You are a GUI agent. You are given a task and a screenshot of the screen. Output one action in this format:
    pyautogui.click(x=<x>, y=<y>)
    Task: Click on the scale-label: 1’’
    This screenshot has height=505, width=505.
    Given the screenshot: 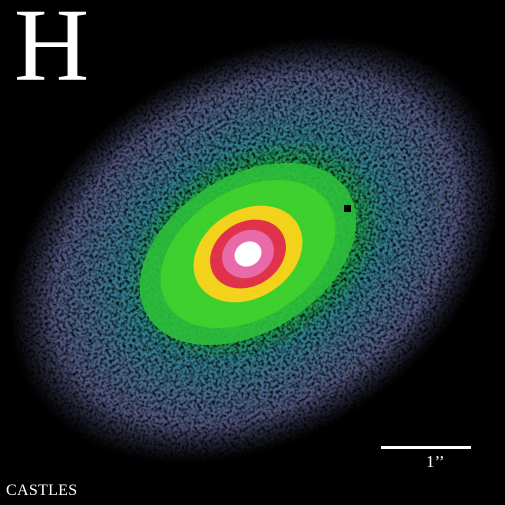 What is the action you would take?
    pyautogui.click(x=435, y=461)
    